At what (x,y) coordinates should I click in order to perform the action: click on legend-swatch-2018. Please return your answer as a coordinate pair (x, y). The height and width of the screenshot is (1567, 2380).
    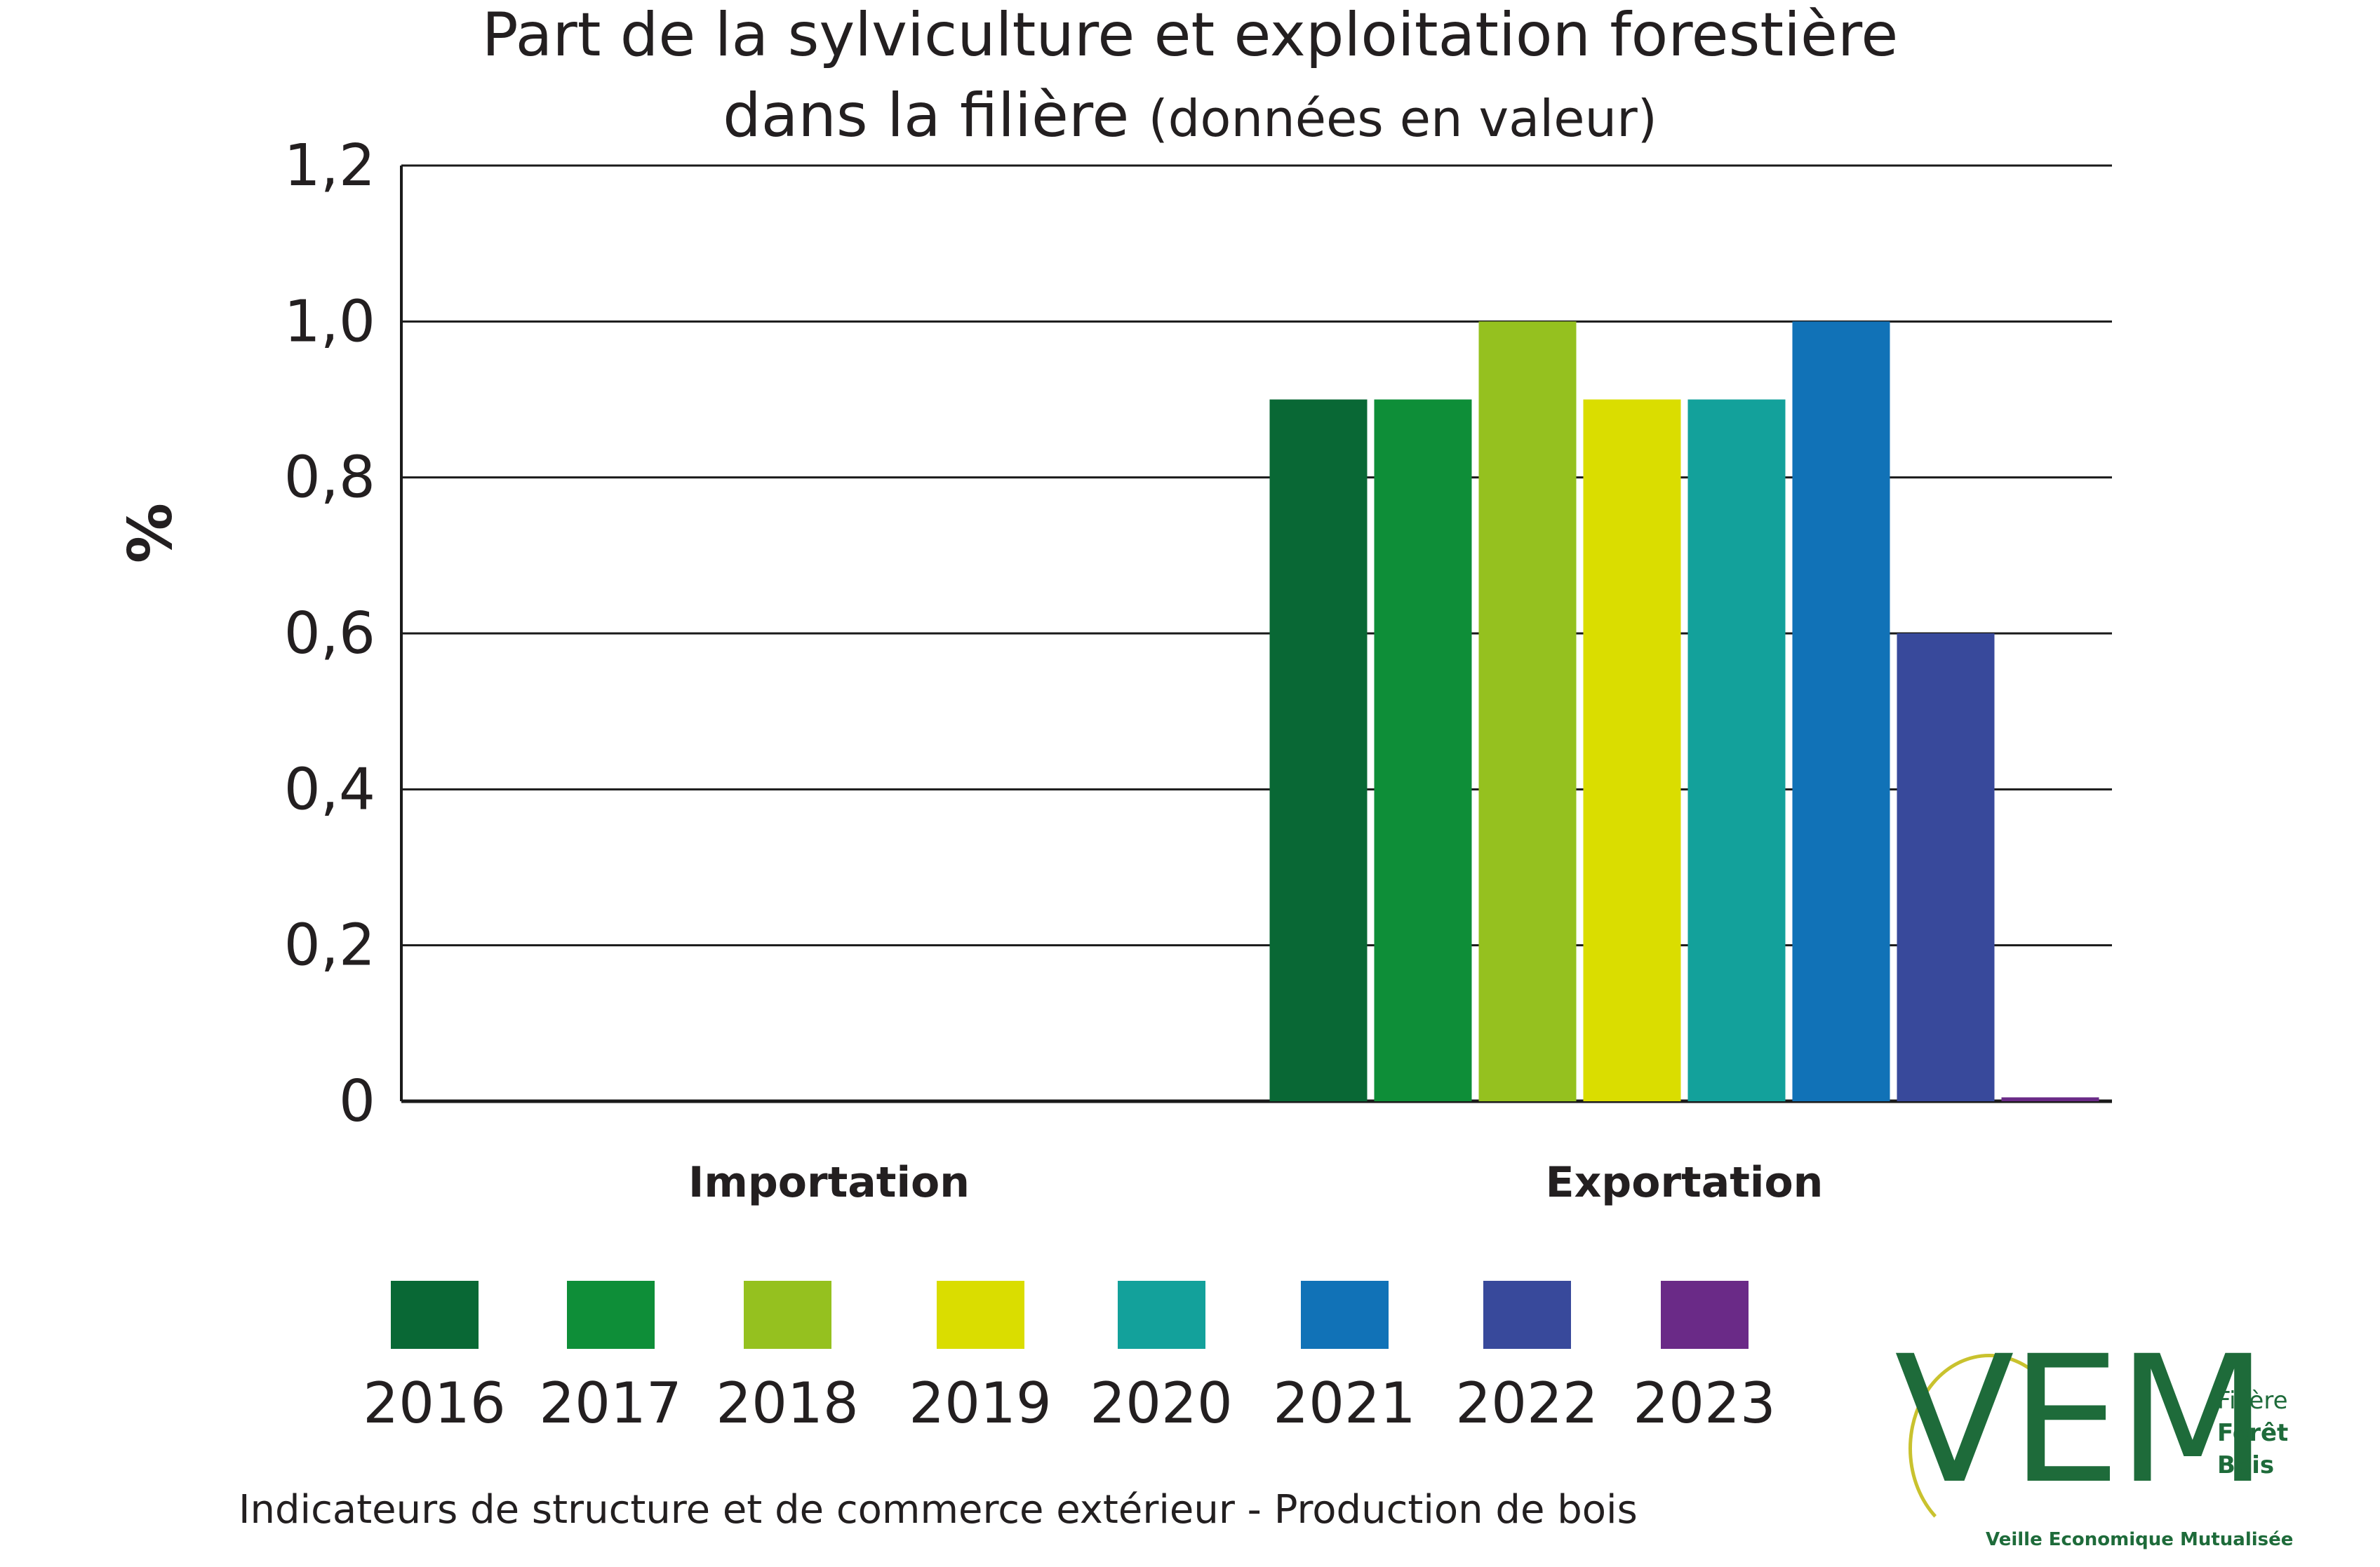
    Looking at the image, I should click on (788, 1315).